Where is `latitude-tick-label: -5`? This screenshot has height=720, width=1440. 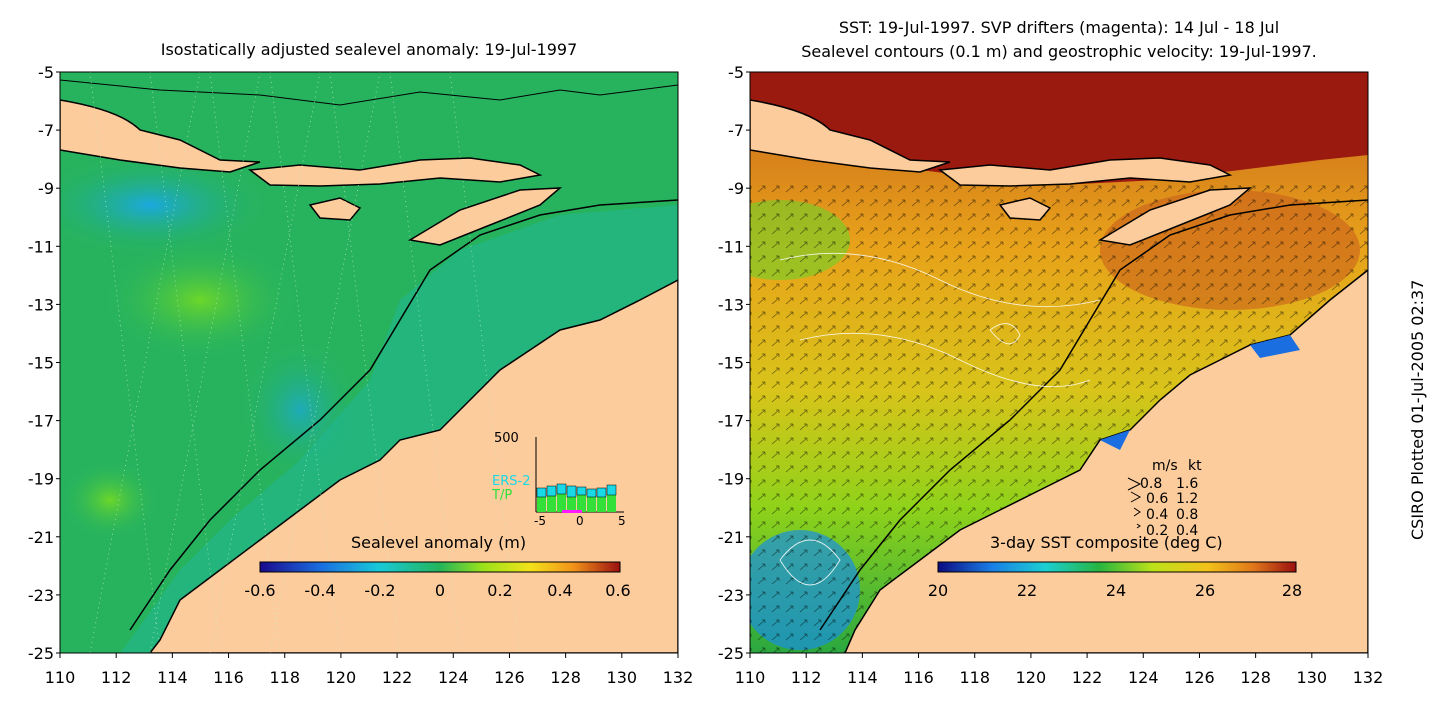 latitude-tick-label: -5 is located at coordinates (46, 72).